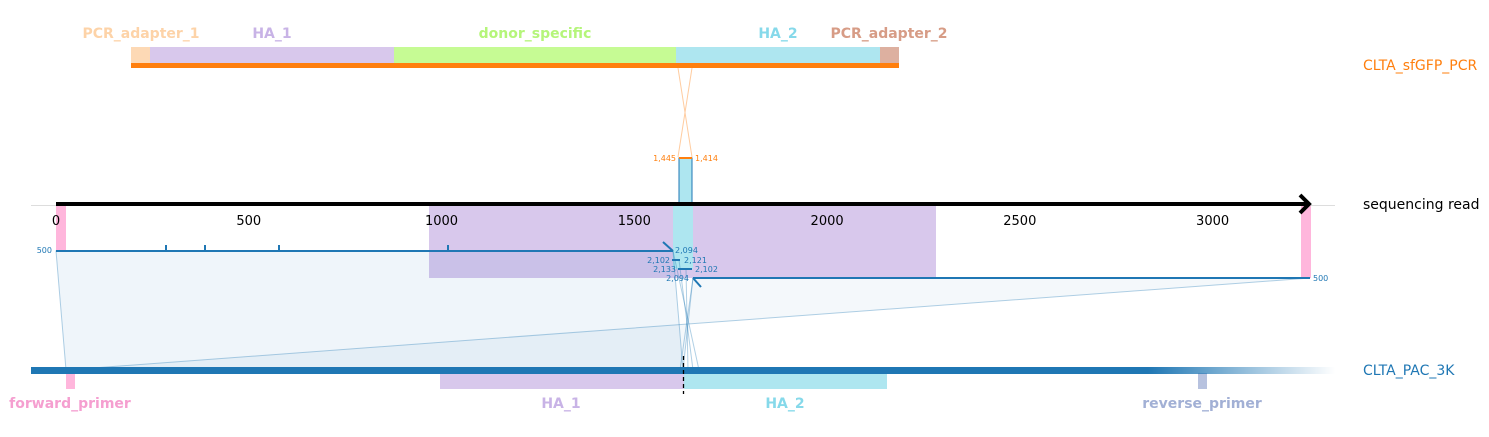 The width and height of the screenshot is (1489, 437). Describe the element at coordinates (677, 278) in the screenshot. I see `alignment-label-right-end: 2,094` at that location.